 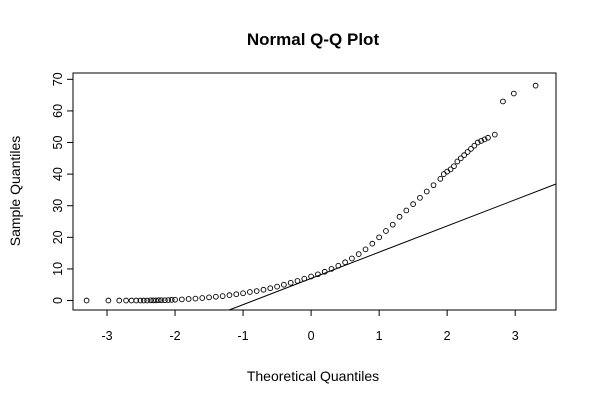 What do you see at coordinates (106, 336) in the screenshot?
I see `x-tick-label: -3` at bounding box center [106, 336].